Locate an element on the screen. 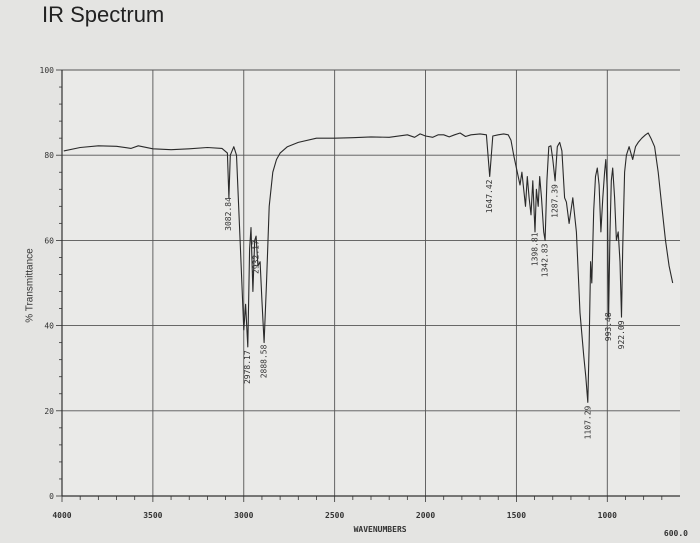  peak-label-10: 922.09 is located at coordinates (621, 334).